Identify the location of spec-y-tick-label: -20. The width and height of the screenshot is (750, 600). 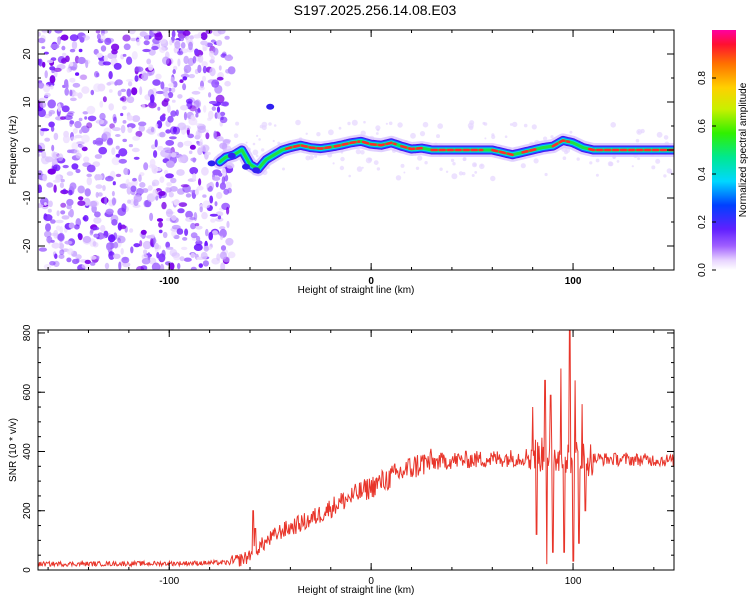
(27, 245).